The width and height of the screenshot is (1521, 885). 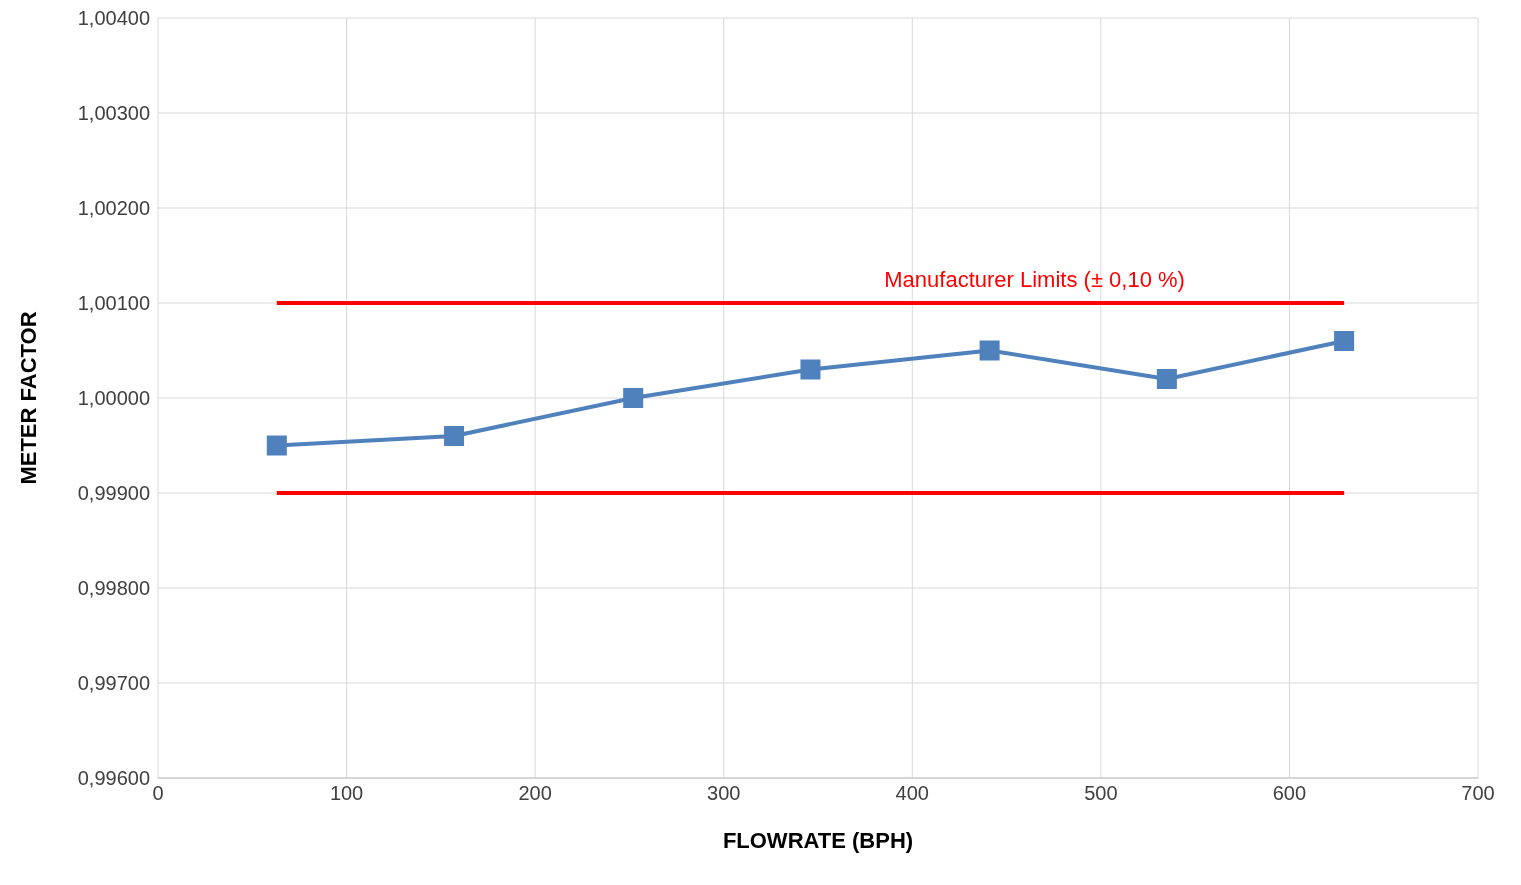 I want to click on y-tick-label: 0,99700, so click(x=113, y=683).